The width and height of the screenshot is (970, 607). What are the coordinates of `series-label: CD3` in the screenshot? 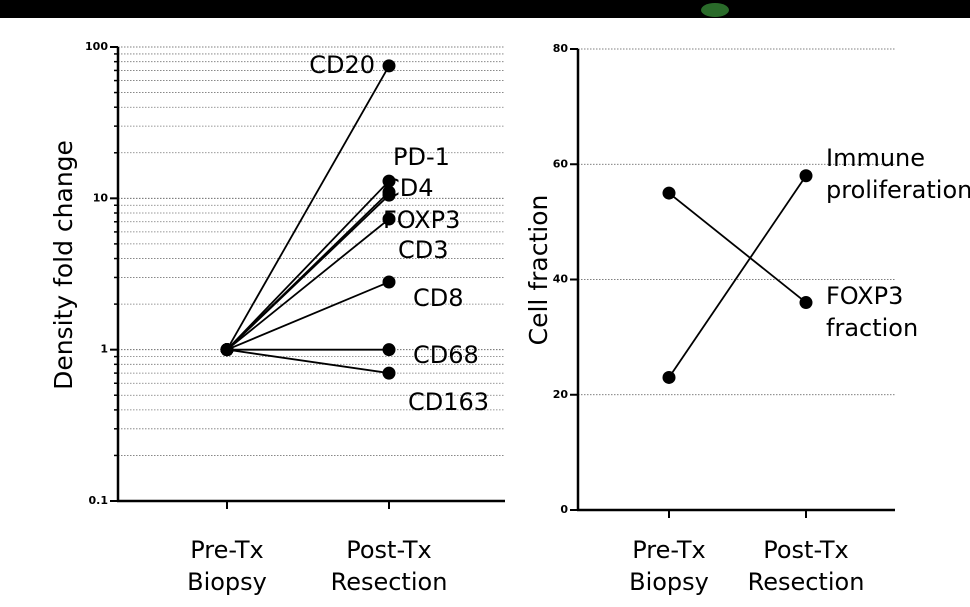 It's located at (423, 250).